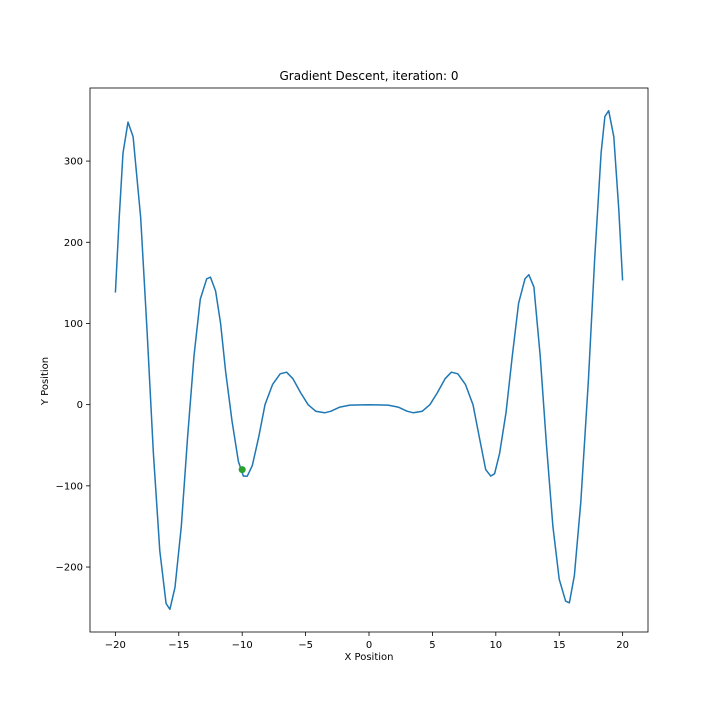 The width and height of the screenshot is (720, 720). I want to click on y-axis-ticks: −200 −100 0 100 200 300, so click(73, 365).